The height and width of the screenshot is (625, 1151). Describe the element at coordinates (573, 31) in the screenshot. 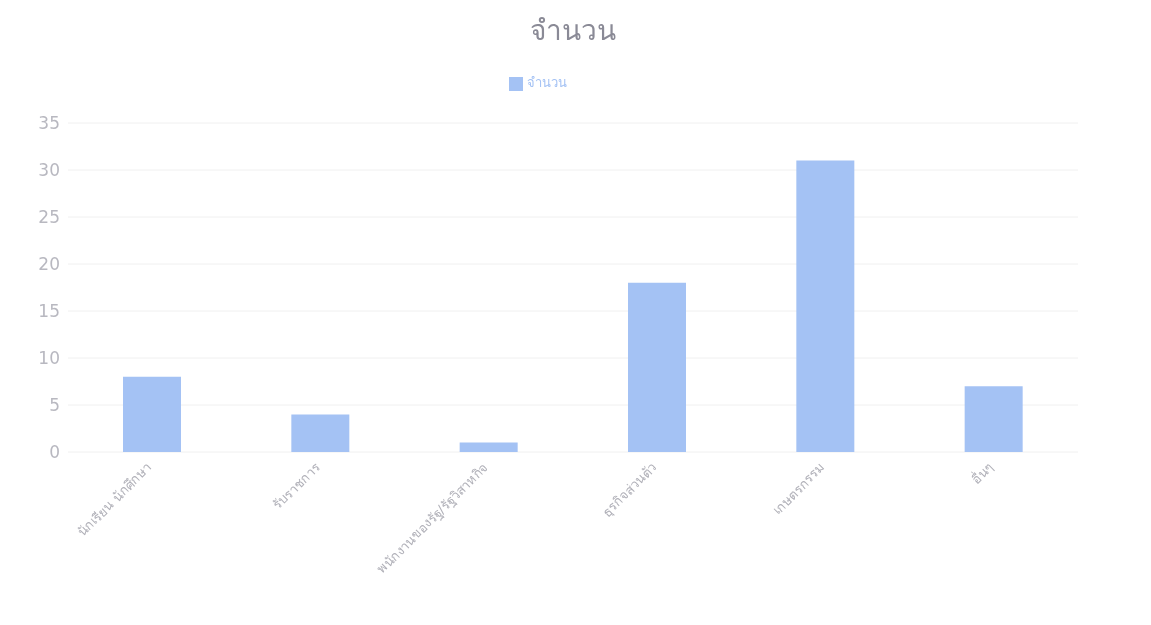

I see `chart-title: จำนวน` at that location.